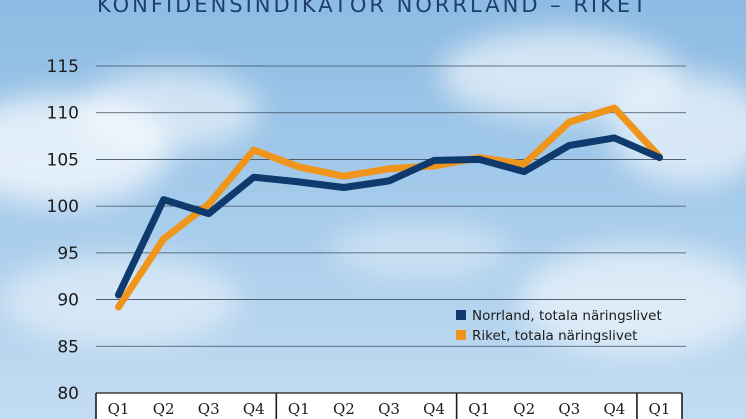  I want to click on y-tick-label: 105, so click(63, 160).